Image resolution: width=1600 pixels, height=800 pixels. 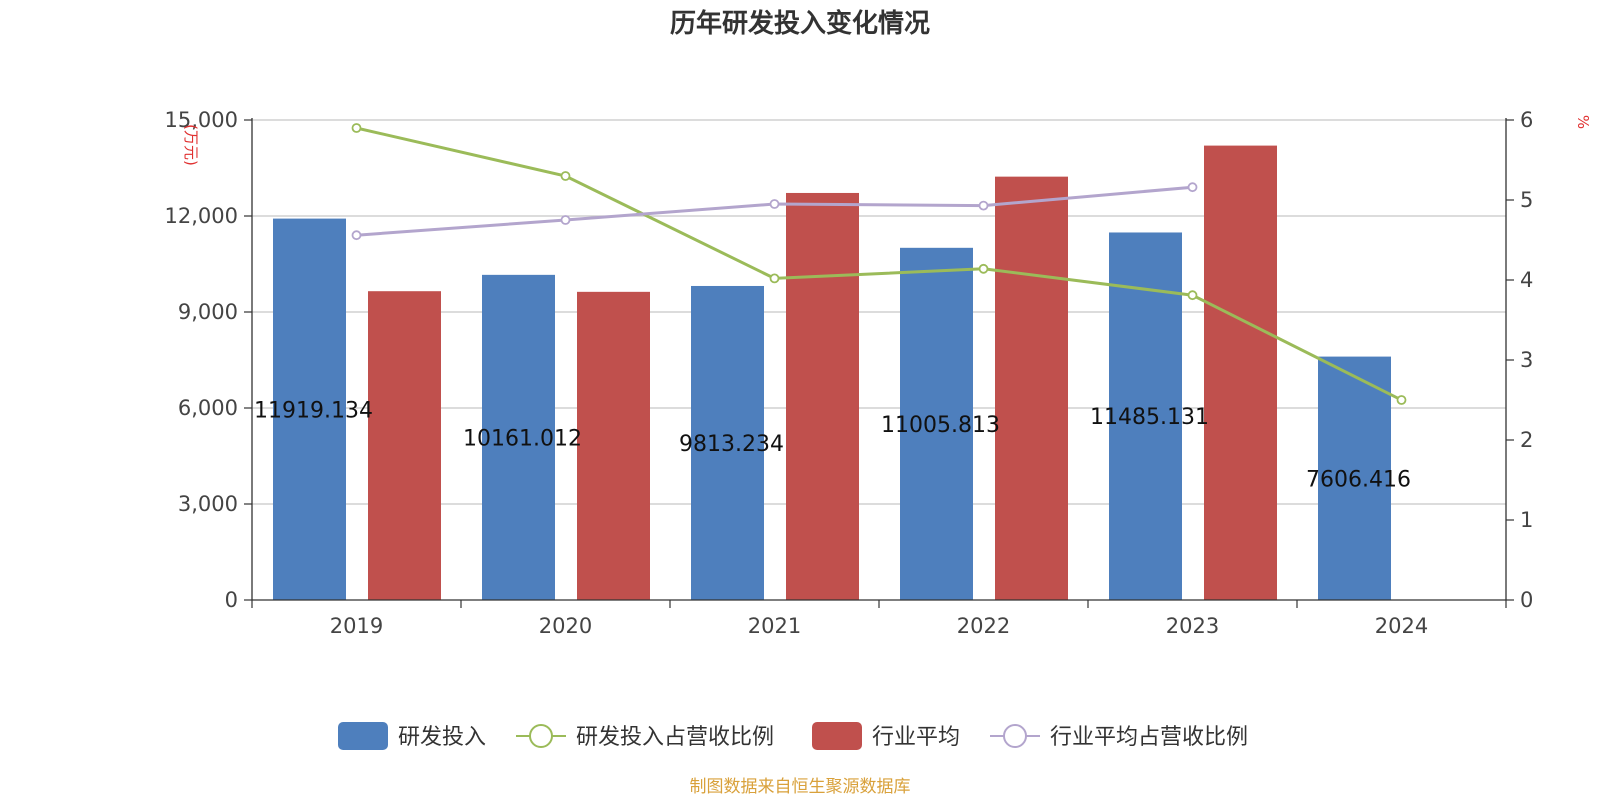 I want to click on data-label: 10161.012, so click(x=522, y=438).